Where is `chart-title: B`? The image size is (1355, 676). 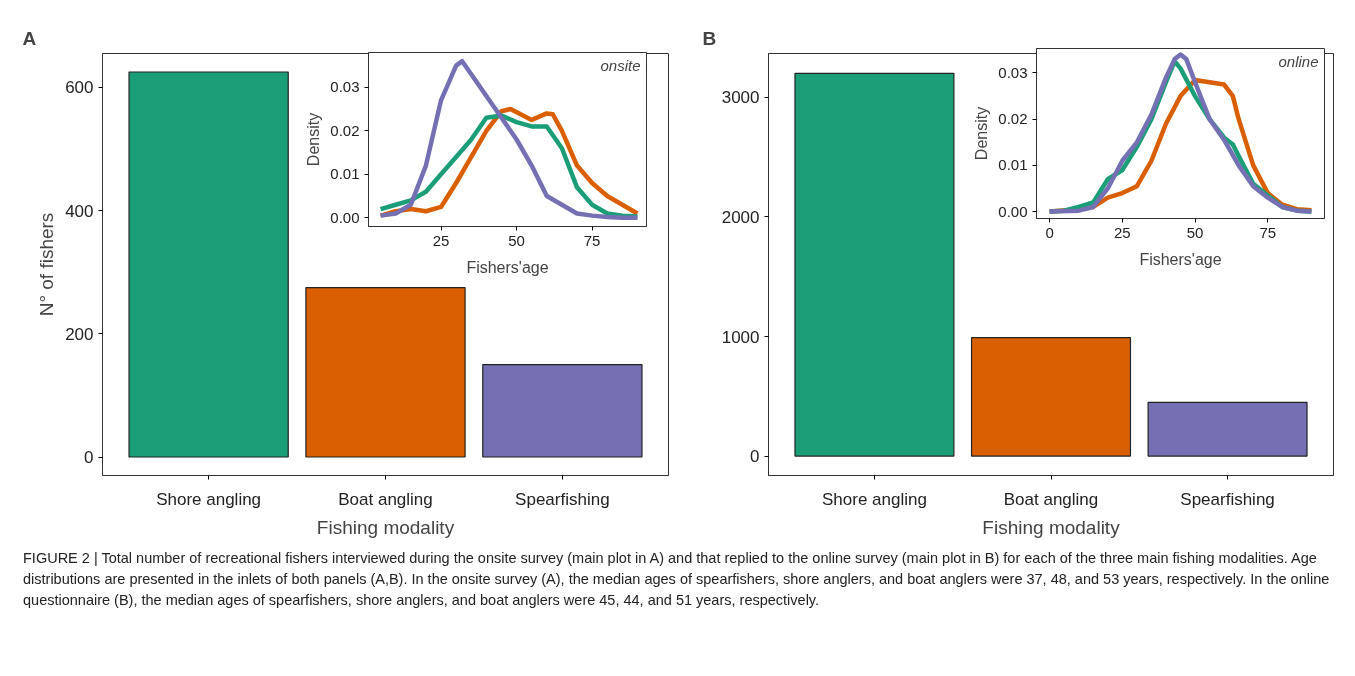
chart-title: B is located at coordinates (709, 38).